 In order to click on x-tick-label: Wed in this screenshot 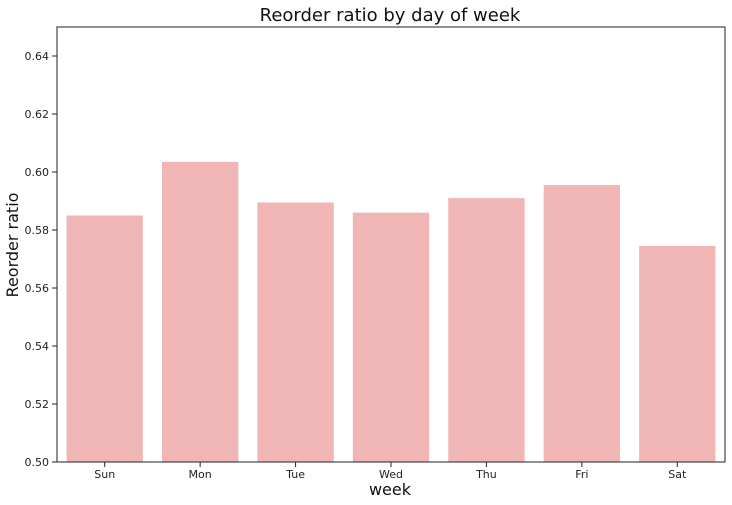, I will do `click(391, 474)`.